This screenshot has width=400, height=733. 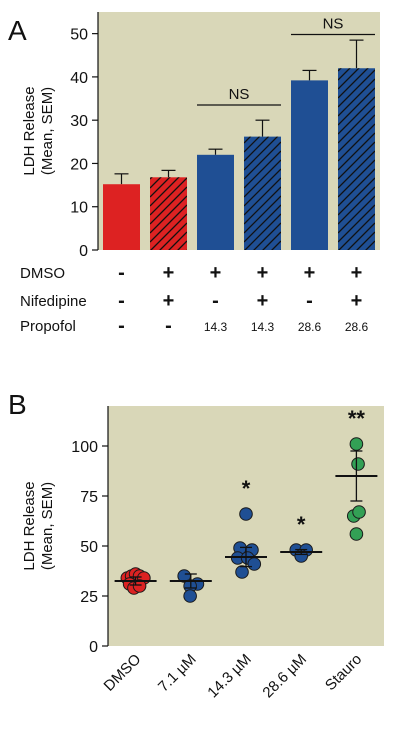 I want to click on panel-b-x-tick-label: Stauro, so click(x=343, y=672).